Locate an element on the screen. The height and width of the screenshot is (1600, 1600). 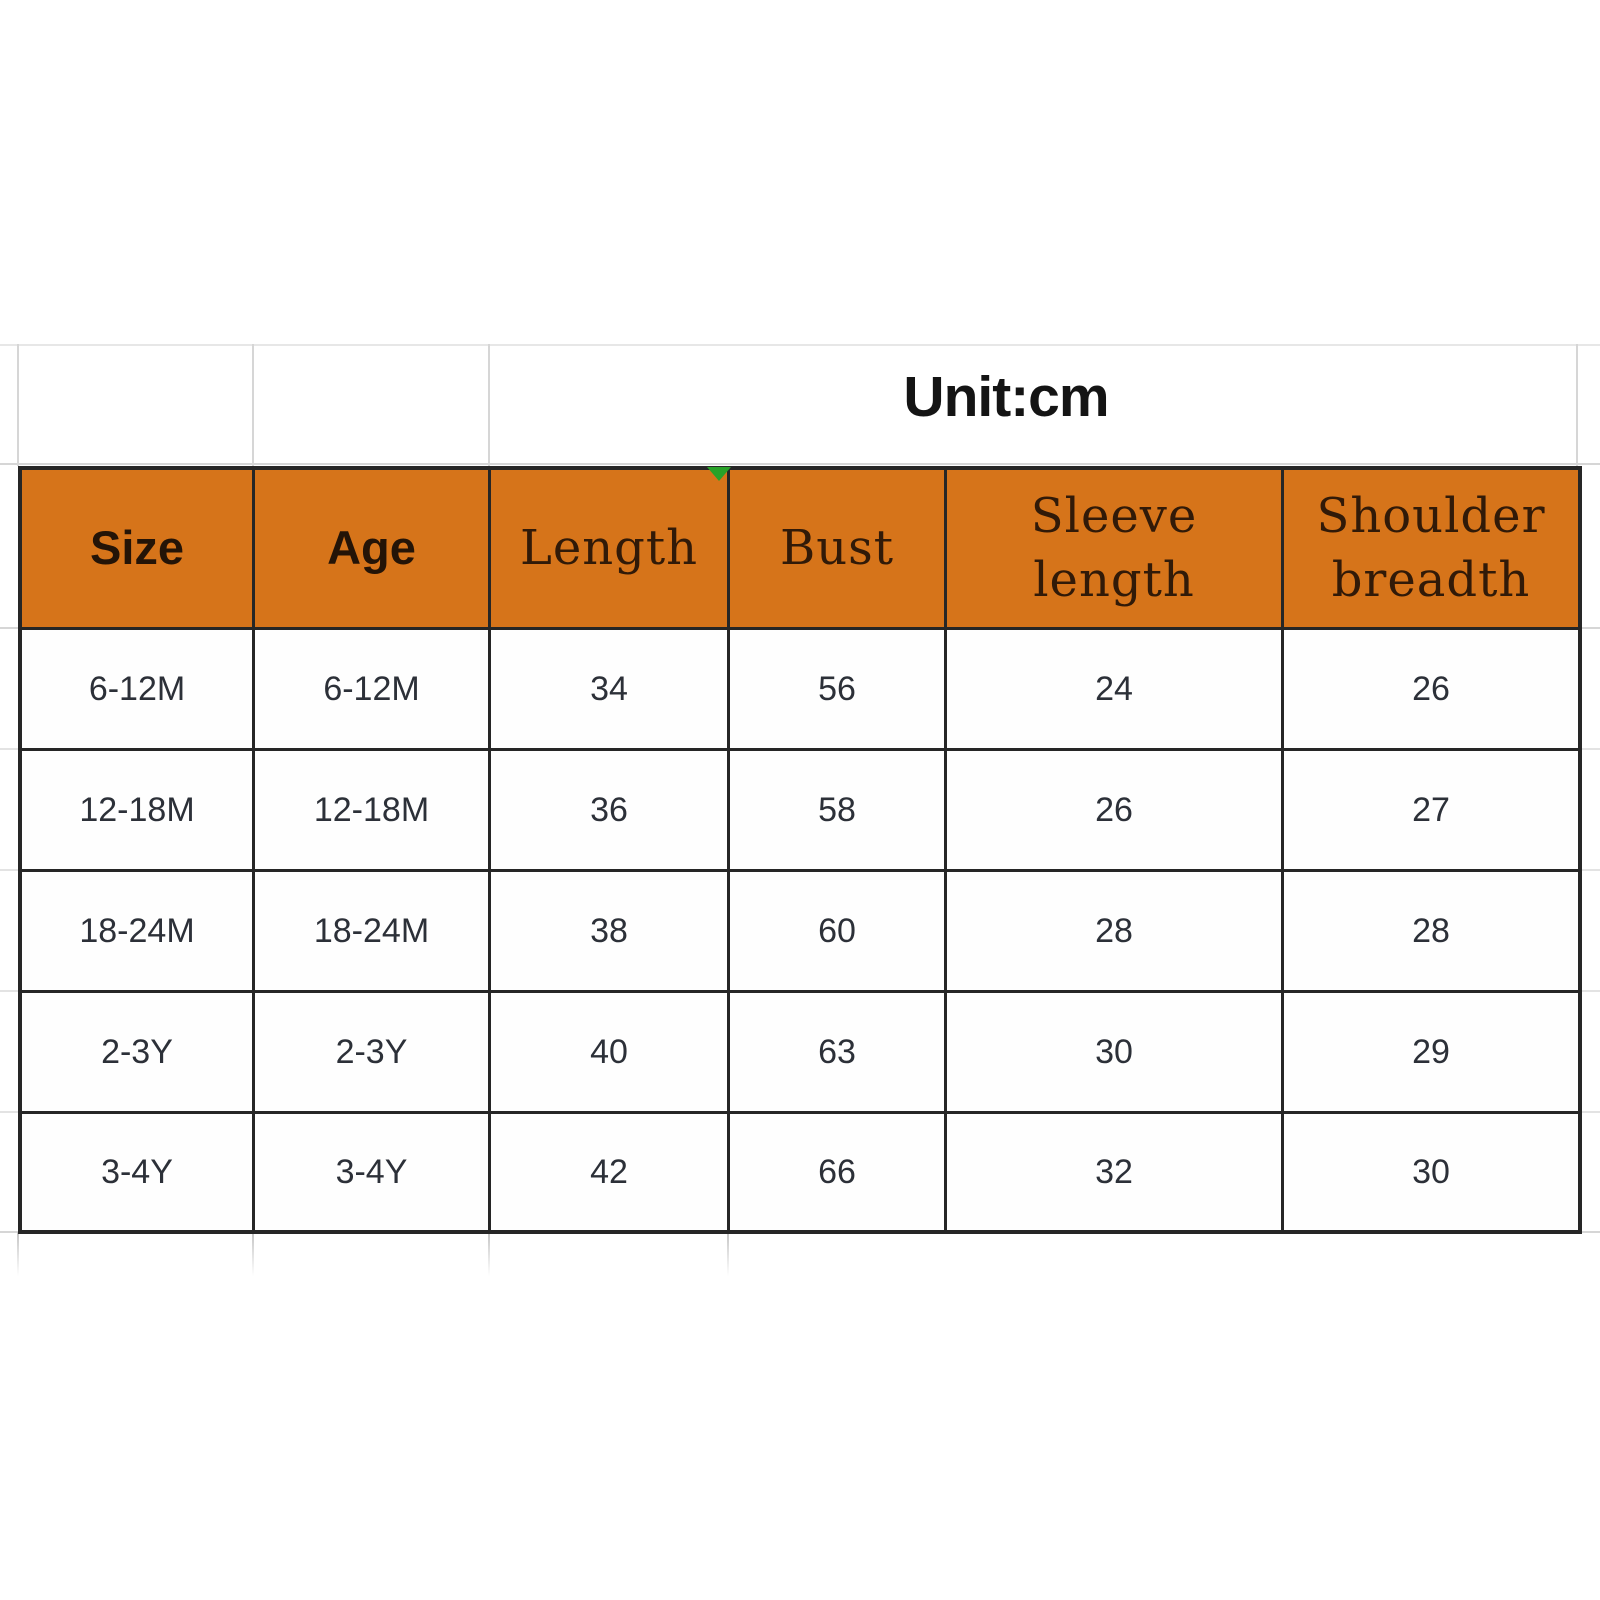
cell-size: 6-12M is located at coordinates (137, 689).